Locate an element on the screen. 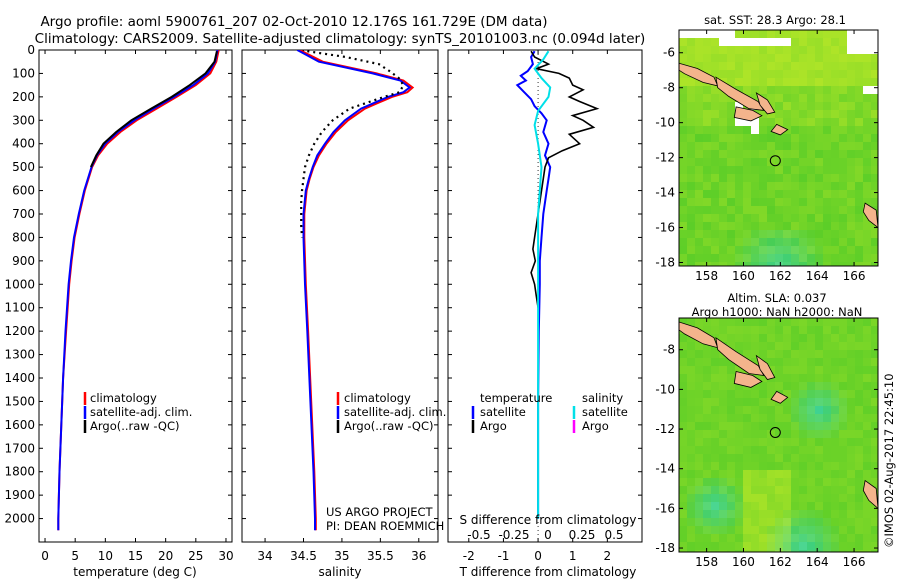  sst-map-frame is located at coordinates (778, 148).